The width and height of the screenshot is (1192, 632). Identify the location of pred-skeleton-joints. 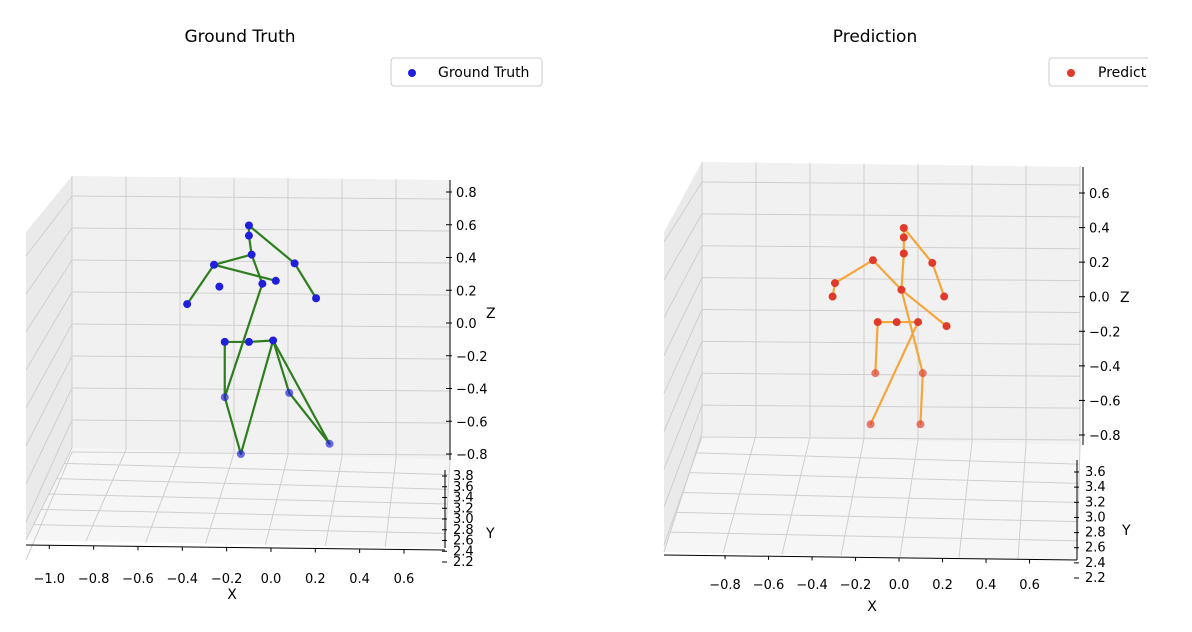
(889, 326).